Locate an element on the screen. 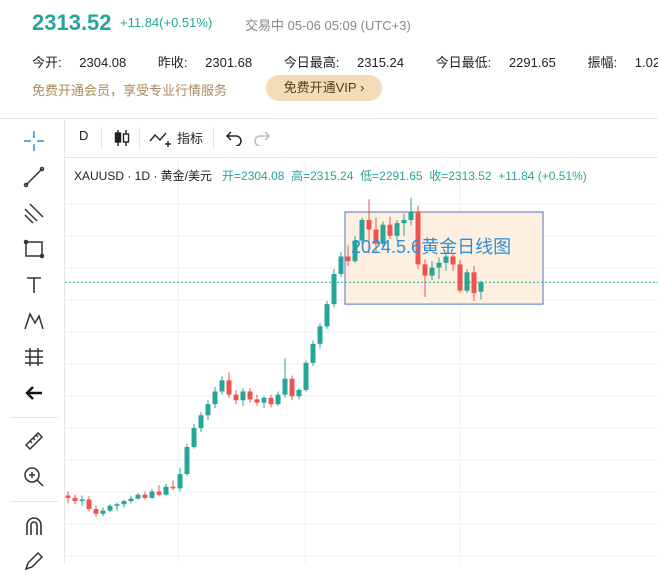 The width and height of the screenshot is (658, 575). zoom-icon is located at coordinates (34, 477).